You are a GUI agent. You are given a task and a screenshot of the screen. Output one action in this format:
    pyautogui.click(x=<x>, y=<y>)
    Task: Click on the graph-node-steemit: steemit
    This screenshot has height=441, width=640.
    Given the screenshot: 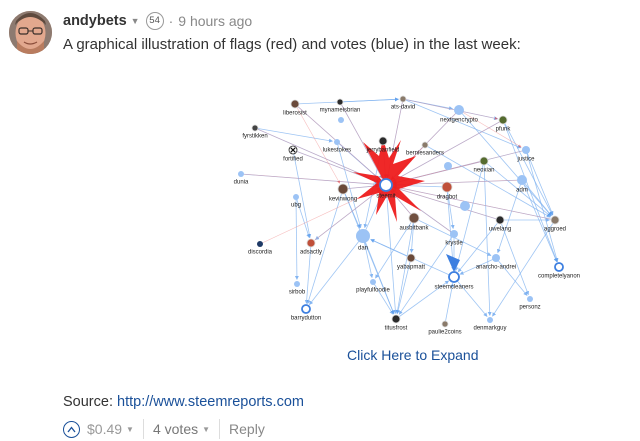 What is the action you would take?
    pyautogui.click(x=386, y=189)
    